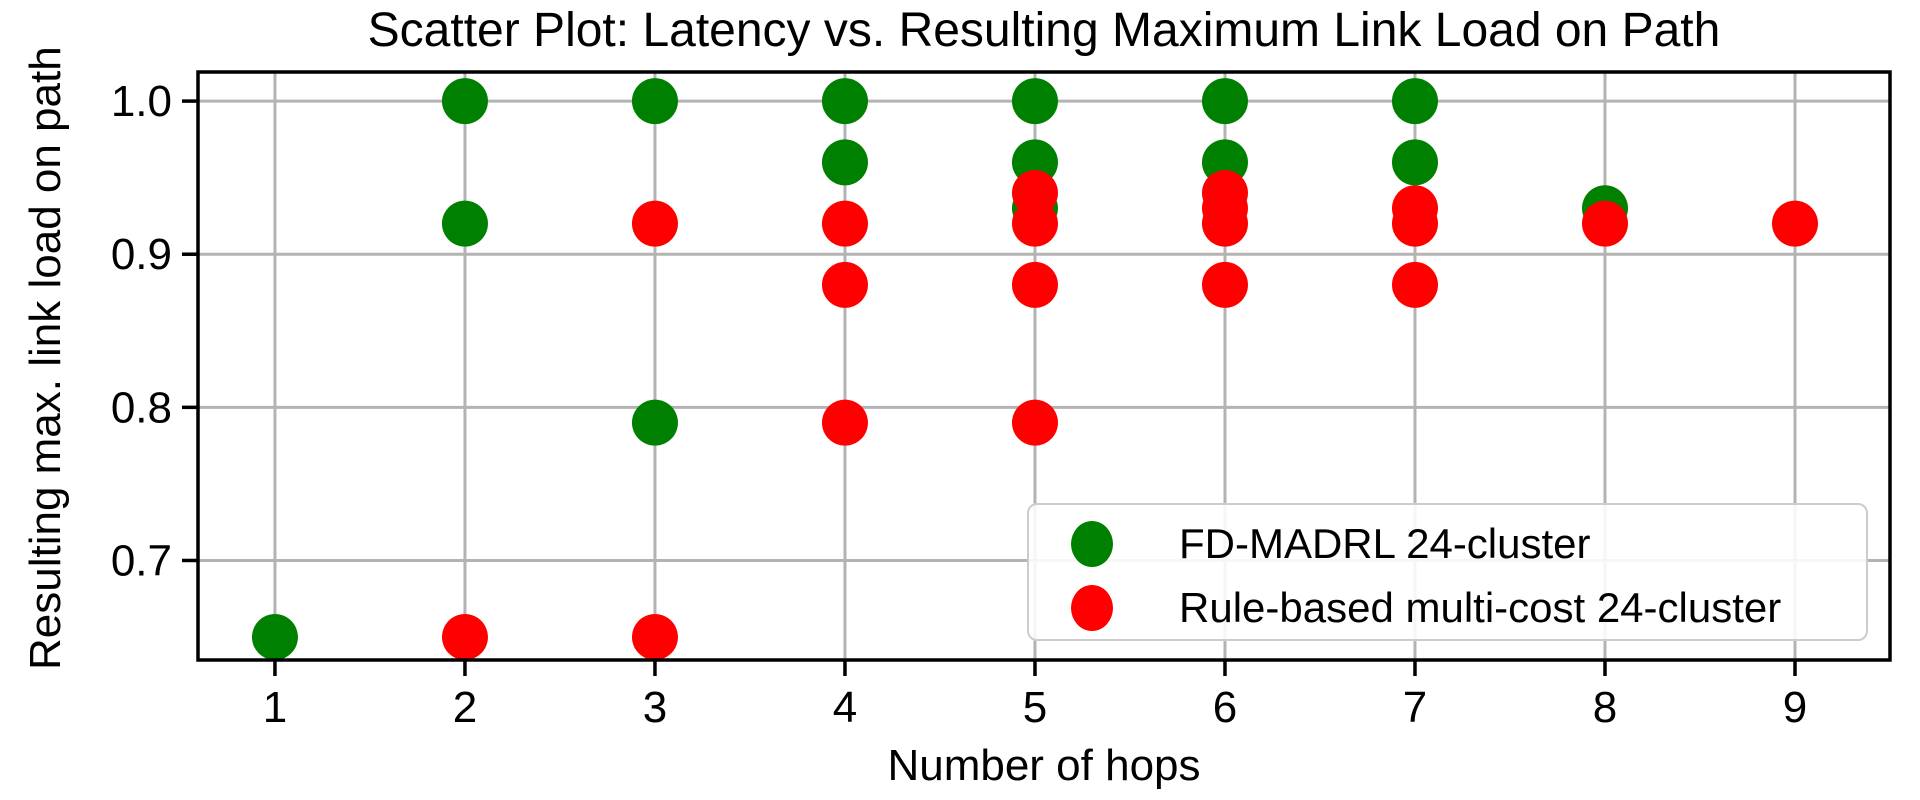 The width and height of the screenshot is (1920, 800). Describe the element at coordinates (141, 407) in the screenshot. I see `y-tick-label: 0.8` at that location.